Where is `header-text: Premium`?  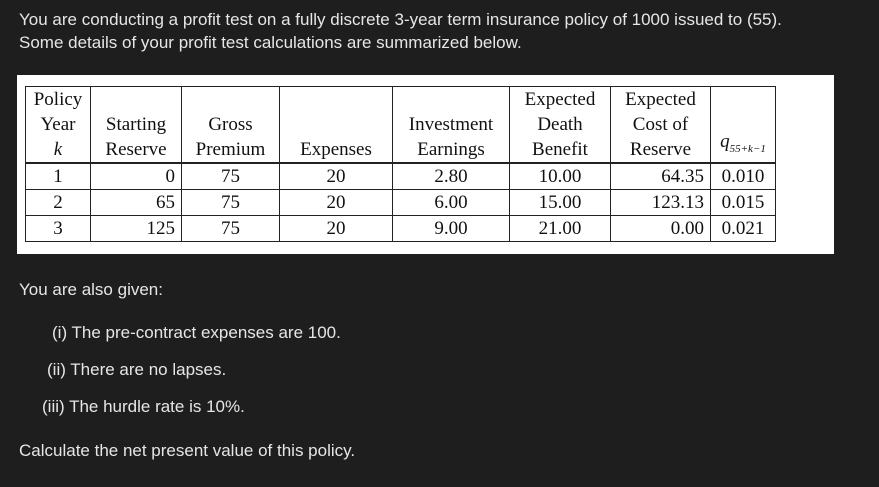 header-text: Premium is located at coordinates (230, 149).